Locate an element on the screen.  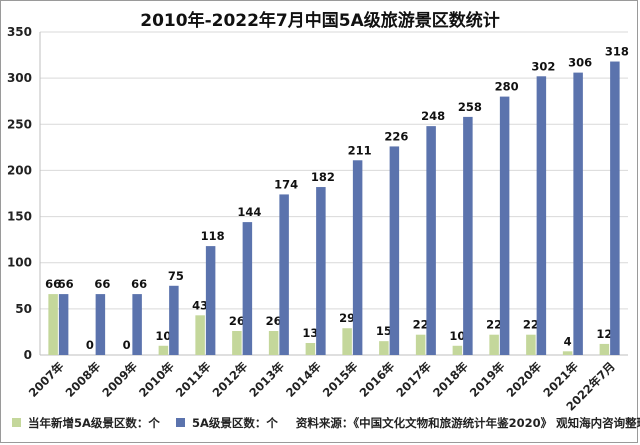
data-label-total: 248 is located at coordinates (433, 116).